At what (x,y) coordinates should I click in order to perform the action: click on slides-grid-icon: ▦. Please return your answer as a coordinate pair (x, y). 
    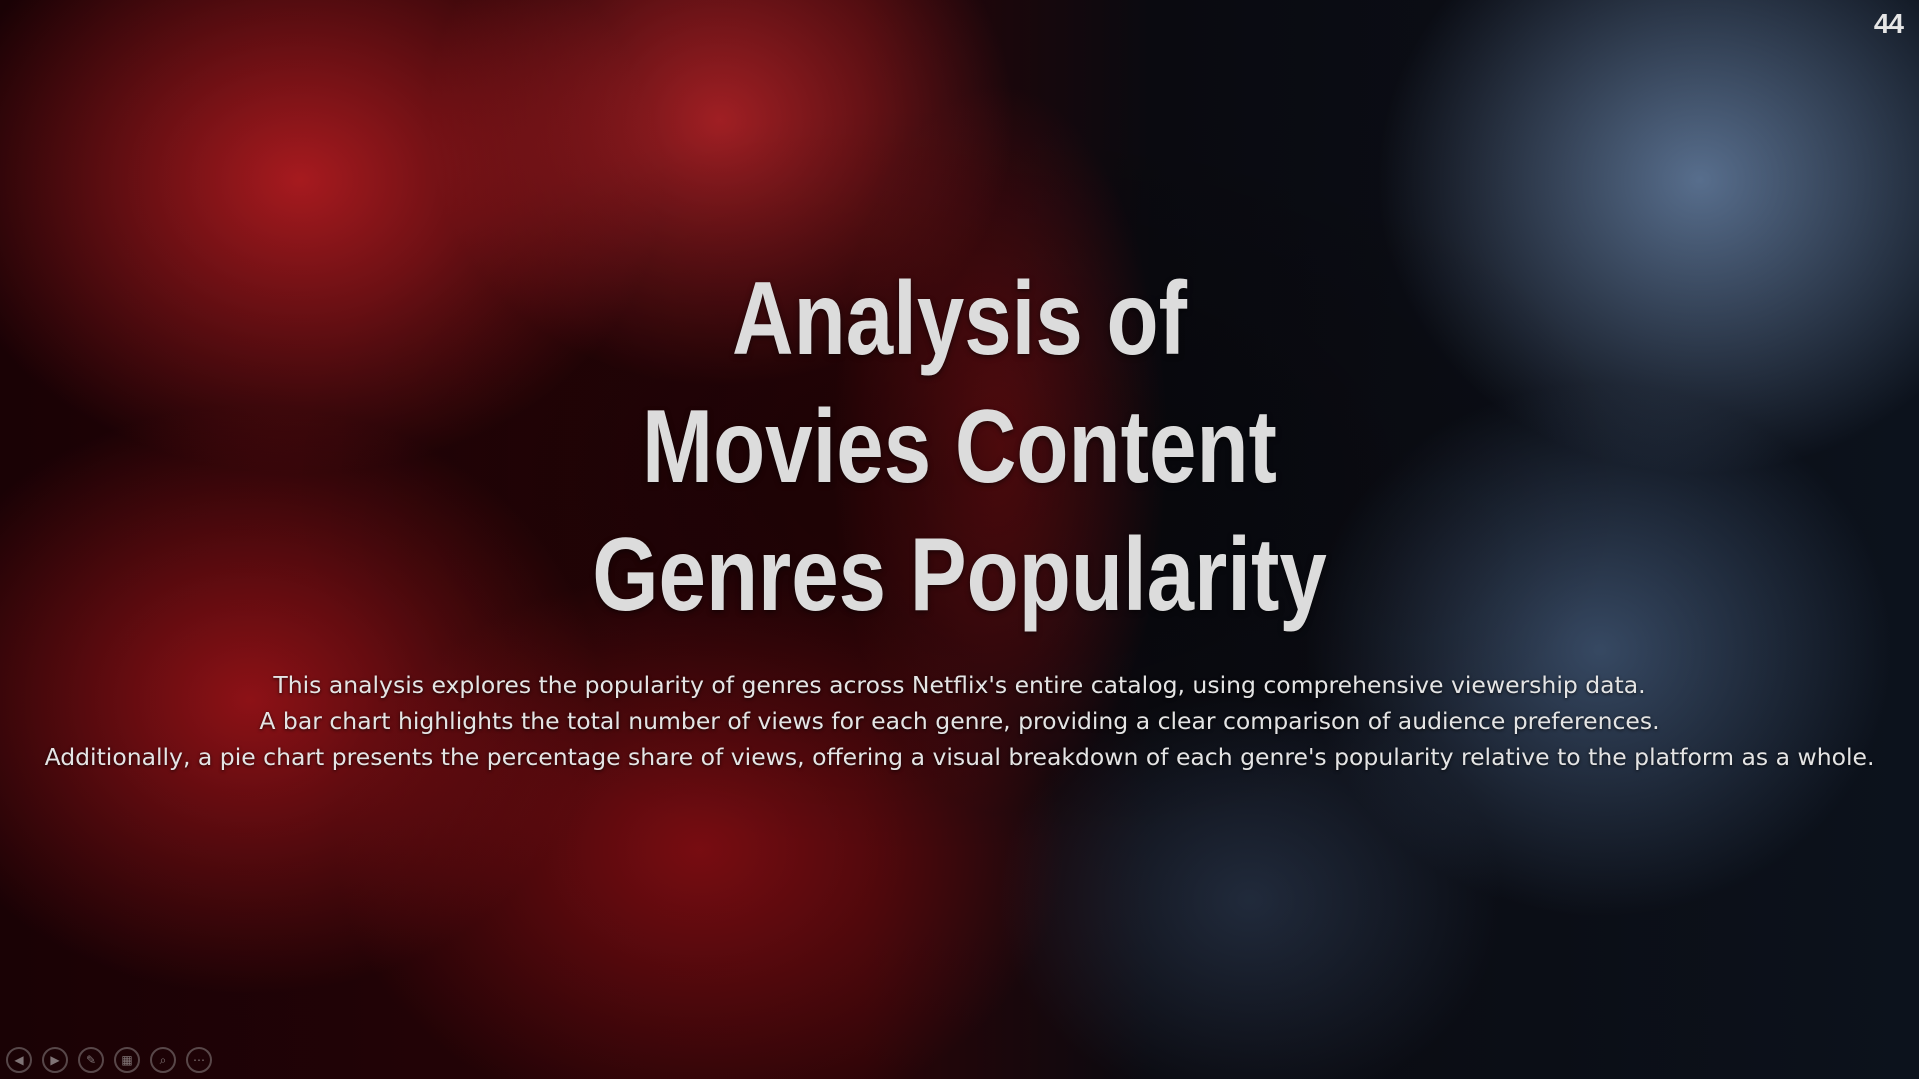
    Looking at the image, I should click on (127, 1060).